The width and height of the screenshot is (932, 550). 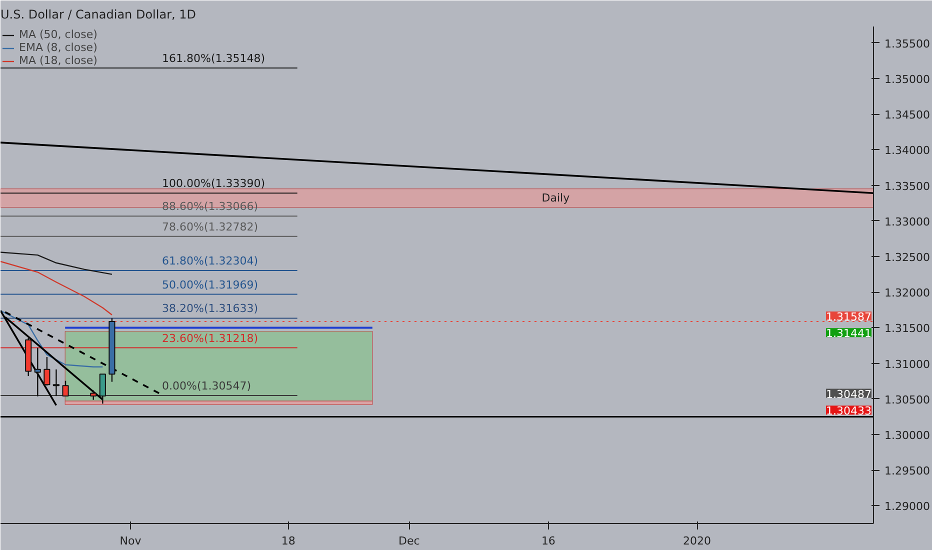 I want to click on y-tick-label: 1.32000, so click(x=907, y=293).